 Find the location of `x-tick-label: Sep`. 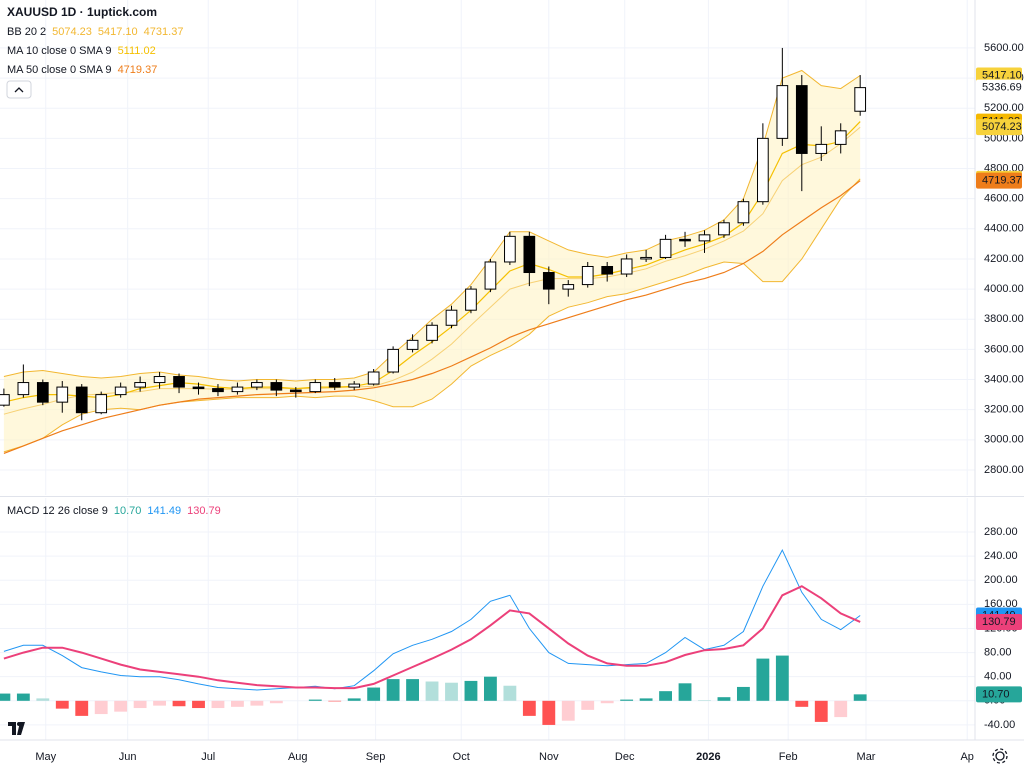

x-tick-label: Sep is located at coordinates (376, 757).